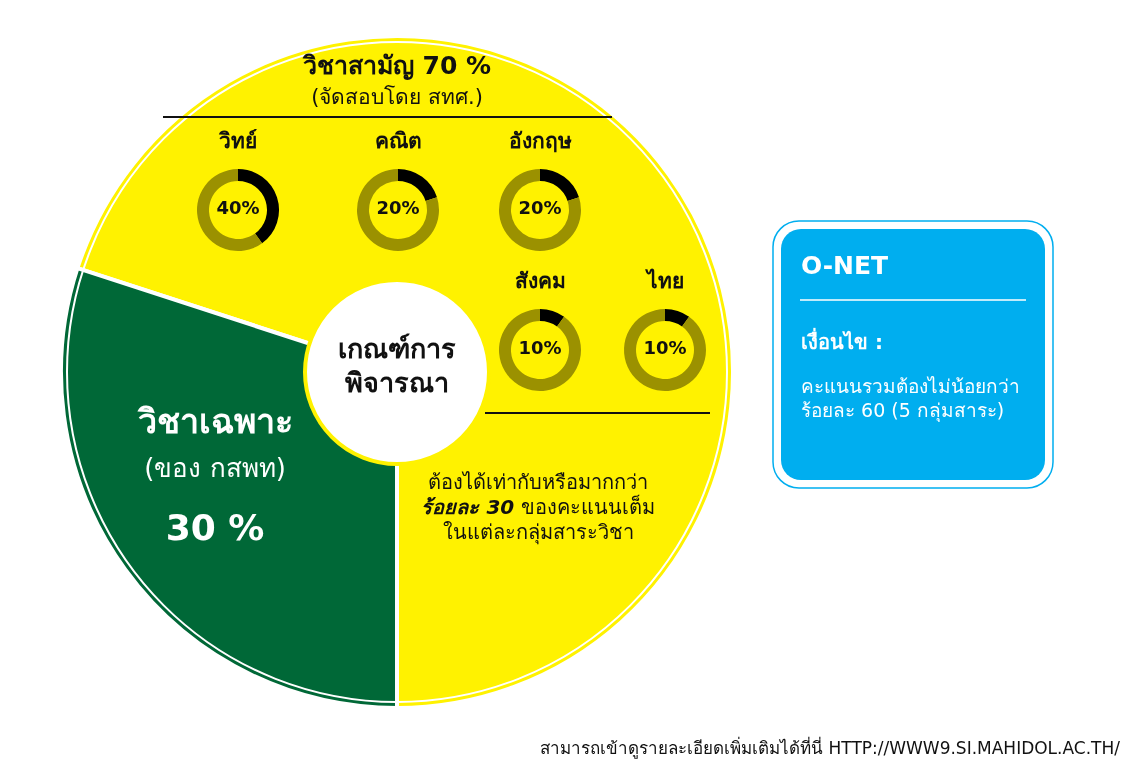 The width and height of the screenshot is (1132, 784). Describe the element at coordinates (397, 366) in the screenshot. I see `text: เกณฑ์การพิจารณา` at that location.